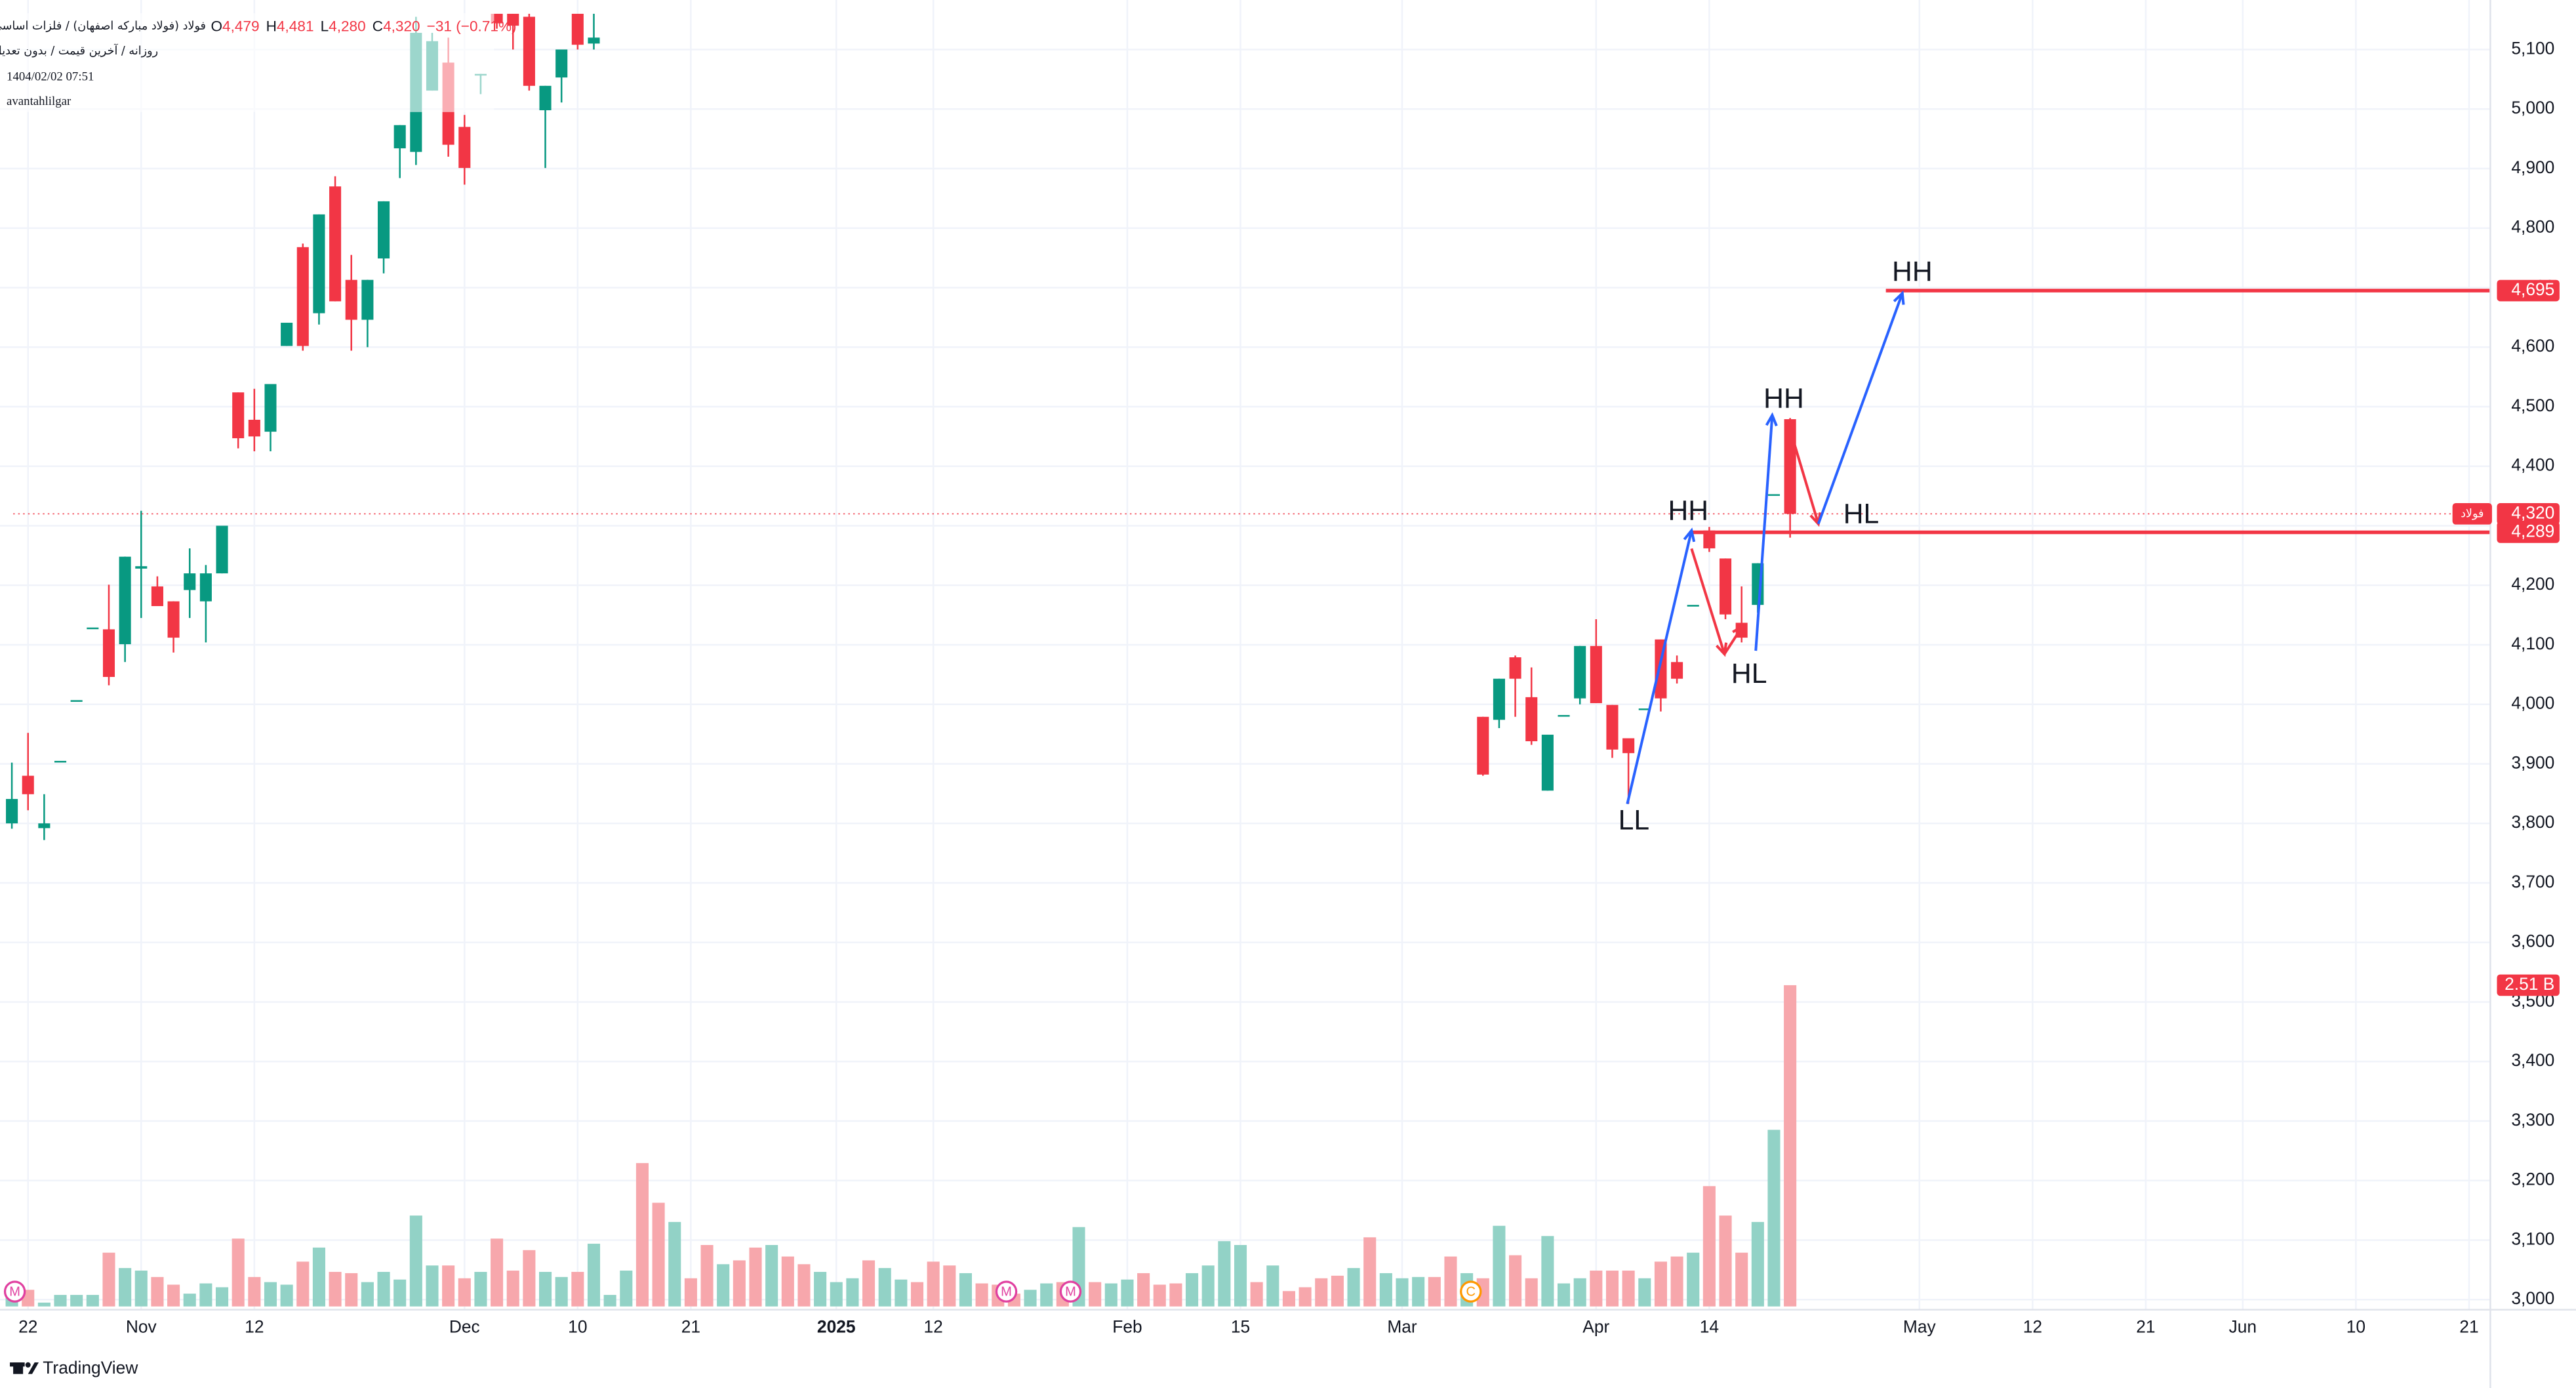 The width and height of the screenshot is (2576, 1388). I want to click on y-tick-label: 4,400, so click(2532, 465).